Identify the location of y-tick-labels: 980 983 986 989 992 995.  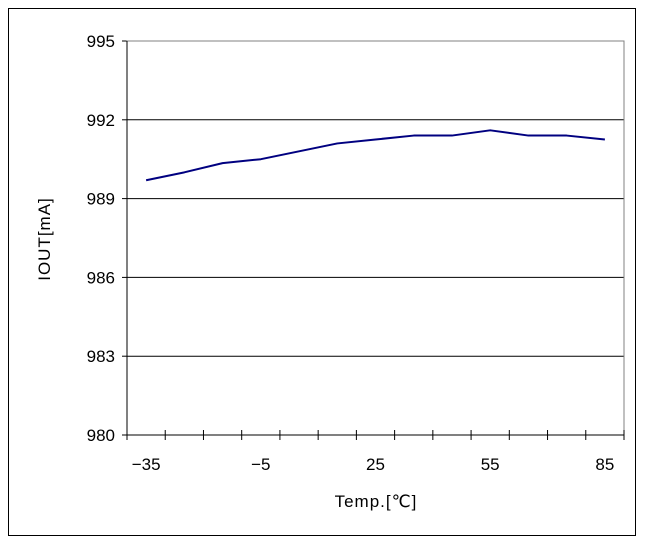
(101, 238).